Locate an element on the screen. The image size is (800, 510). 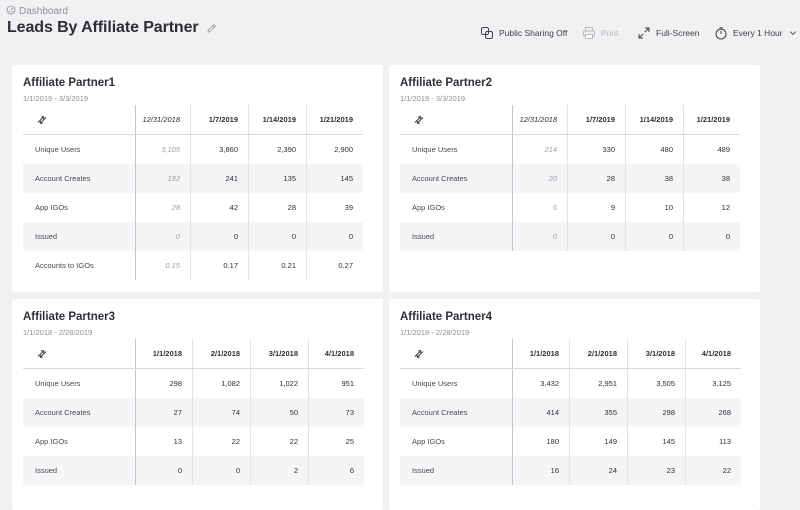
table-row: Issued 0 0 2 6 is located at coordinates (193, 470).